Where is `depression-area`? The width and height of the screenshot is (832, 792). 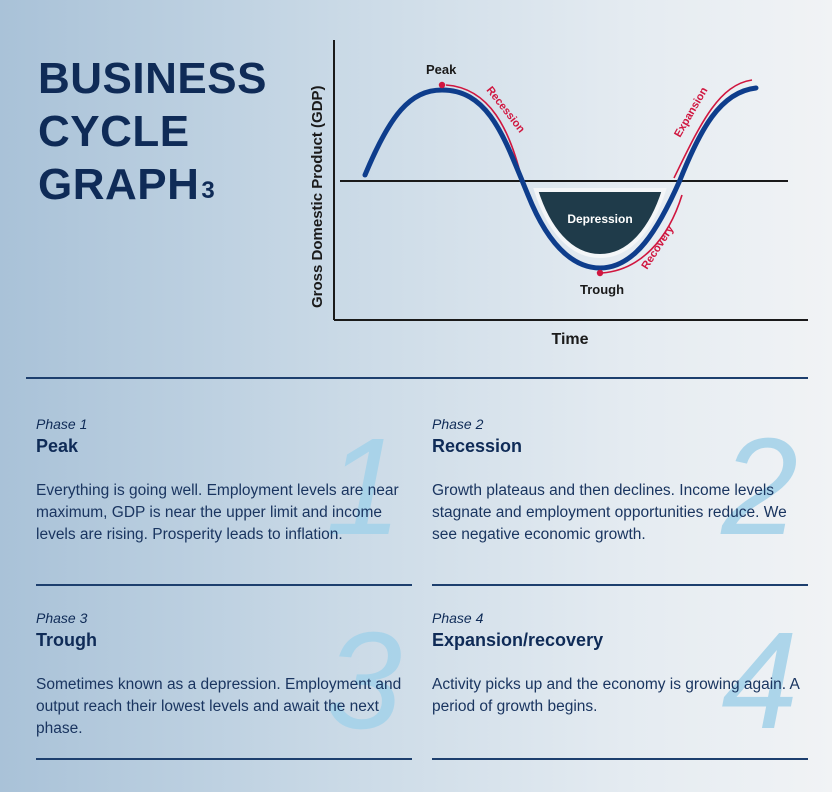
depression-area is located at coordinates (600, 223).